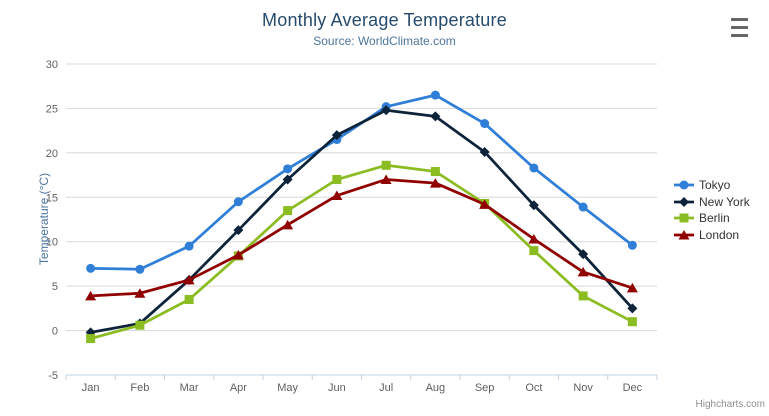 This screenshot has width=769, height=416. What do you see at coordinates (533, 388) in the screenshot?
I see `x-axis-label: Oct` at bounding box center [533, 388].